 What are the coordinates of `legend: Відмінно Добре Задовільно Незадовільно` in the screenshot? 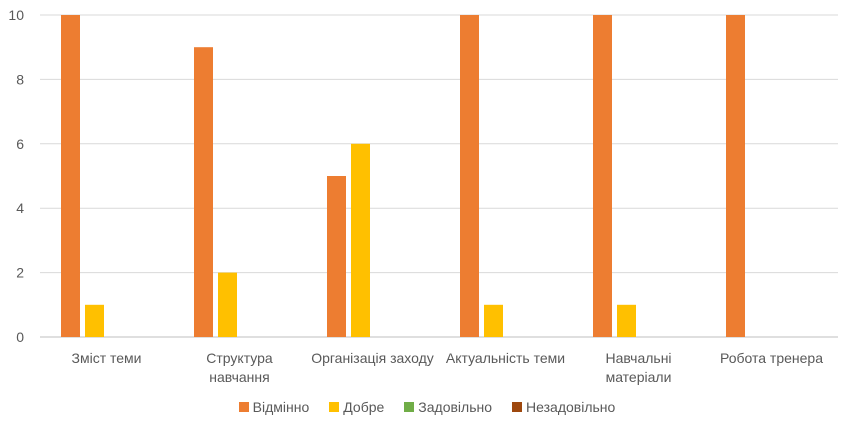 It's located at (427, 407).